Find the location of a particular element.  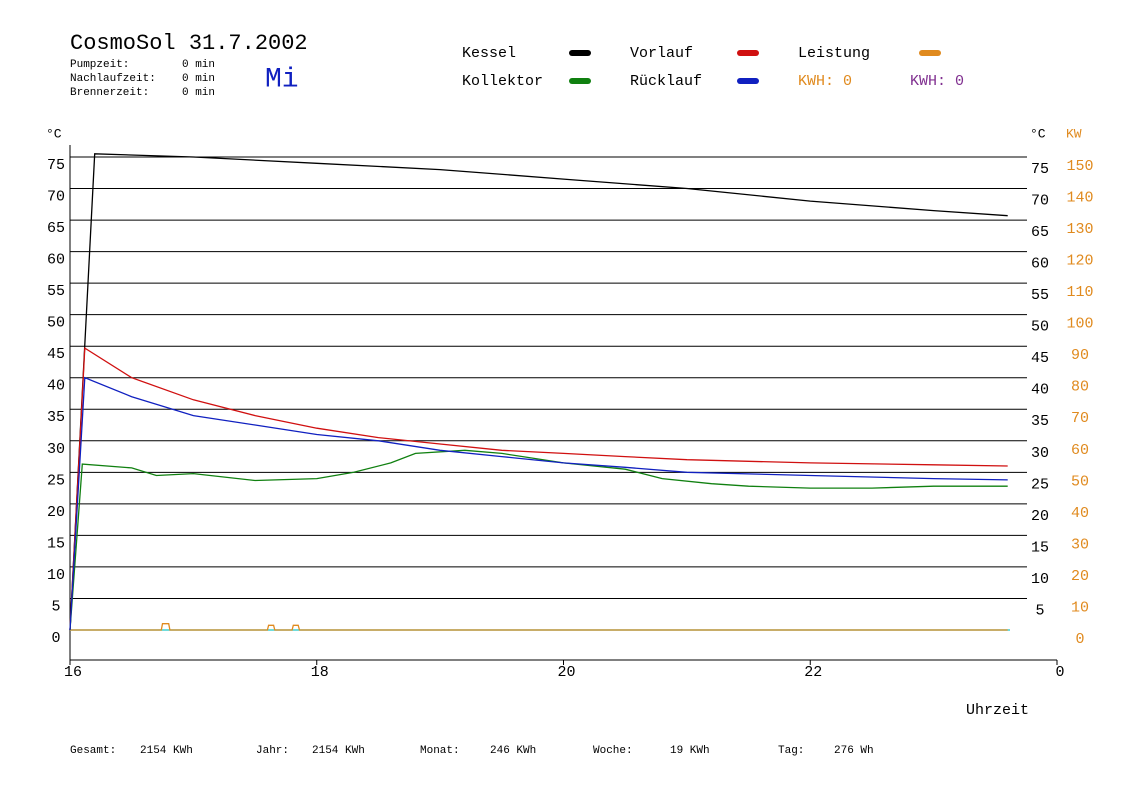

legend-label: Kollektor is located at coordinates (502, 81).